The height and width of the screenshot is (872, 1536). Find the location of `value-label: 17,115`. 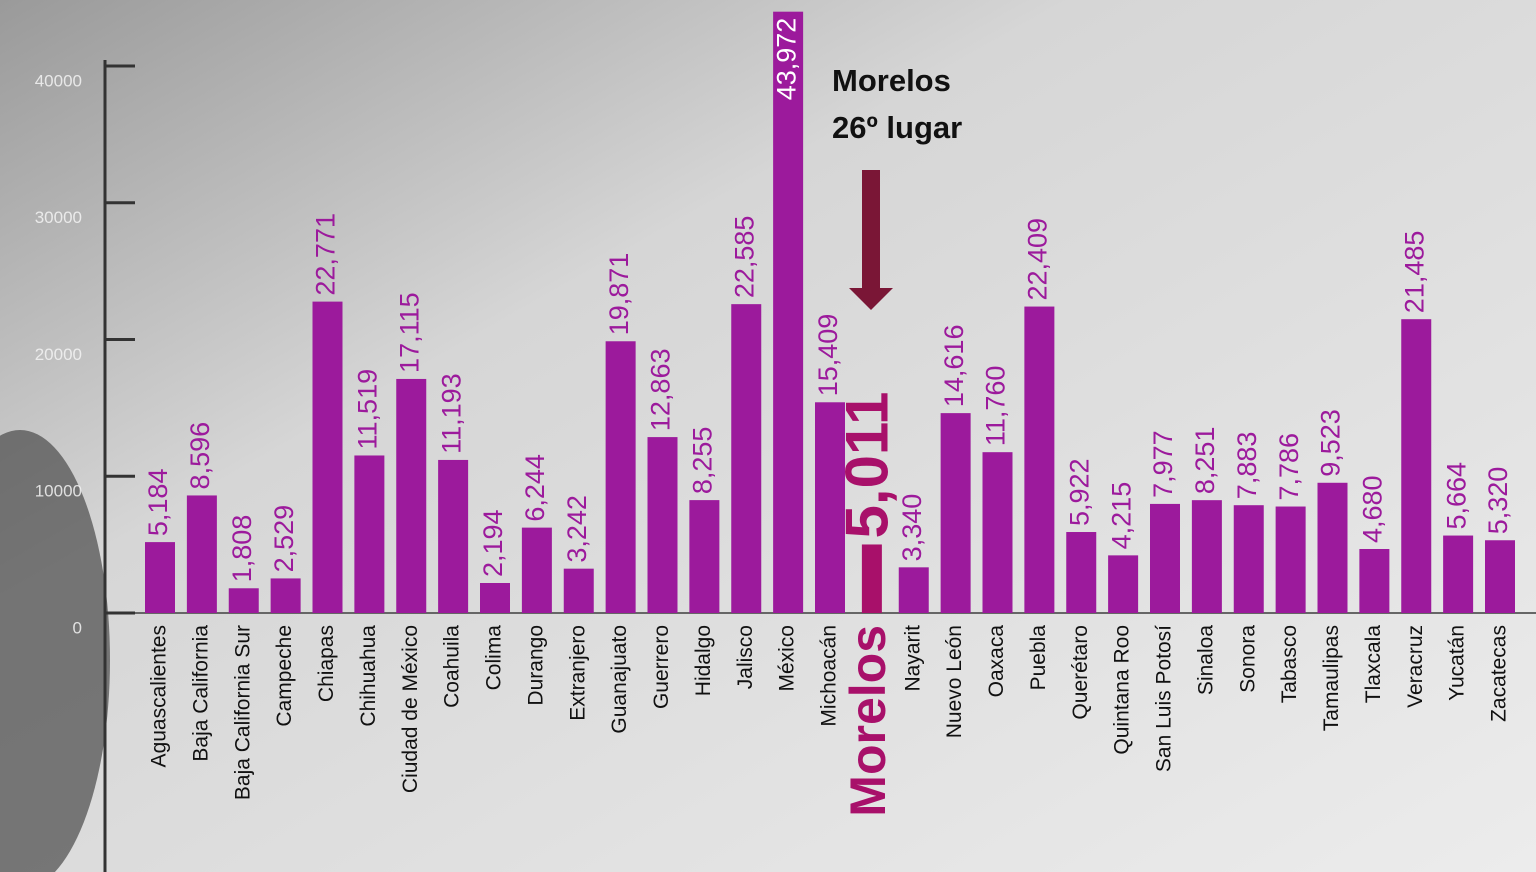

value-label: 17,115 is located at coordinates (409, 332).